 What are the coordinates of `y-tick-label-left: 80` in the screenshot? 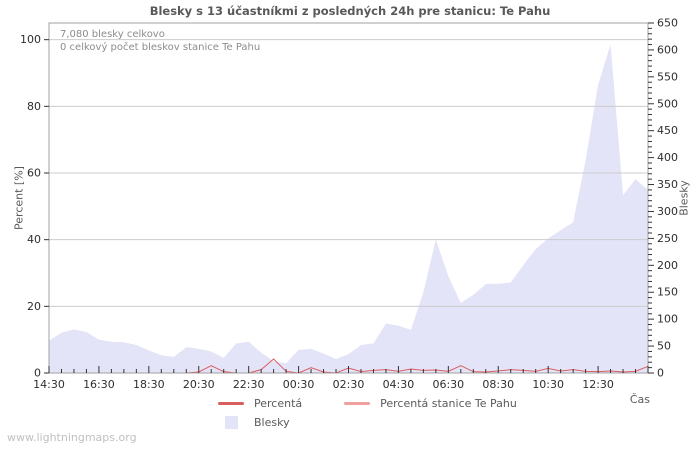 It's located at (34, 106).